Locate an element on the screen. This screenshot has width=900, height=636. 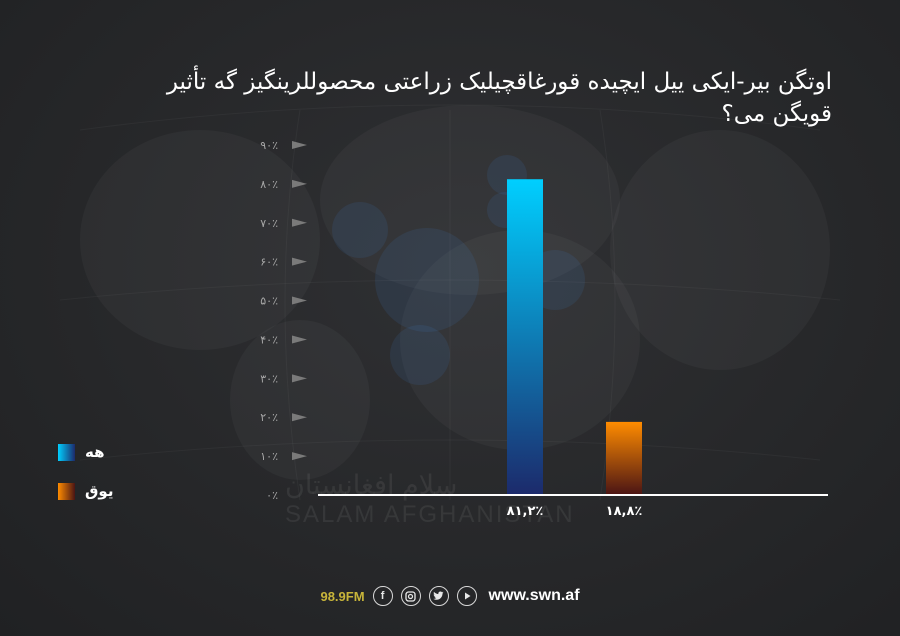
y-tick-label: ۴۰٪ is located at coordinates (269, 339).